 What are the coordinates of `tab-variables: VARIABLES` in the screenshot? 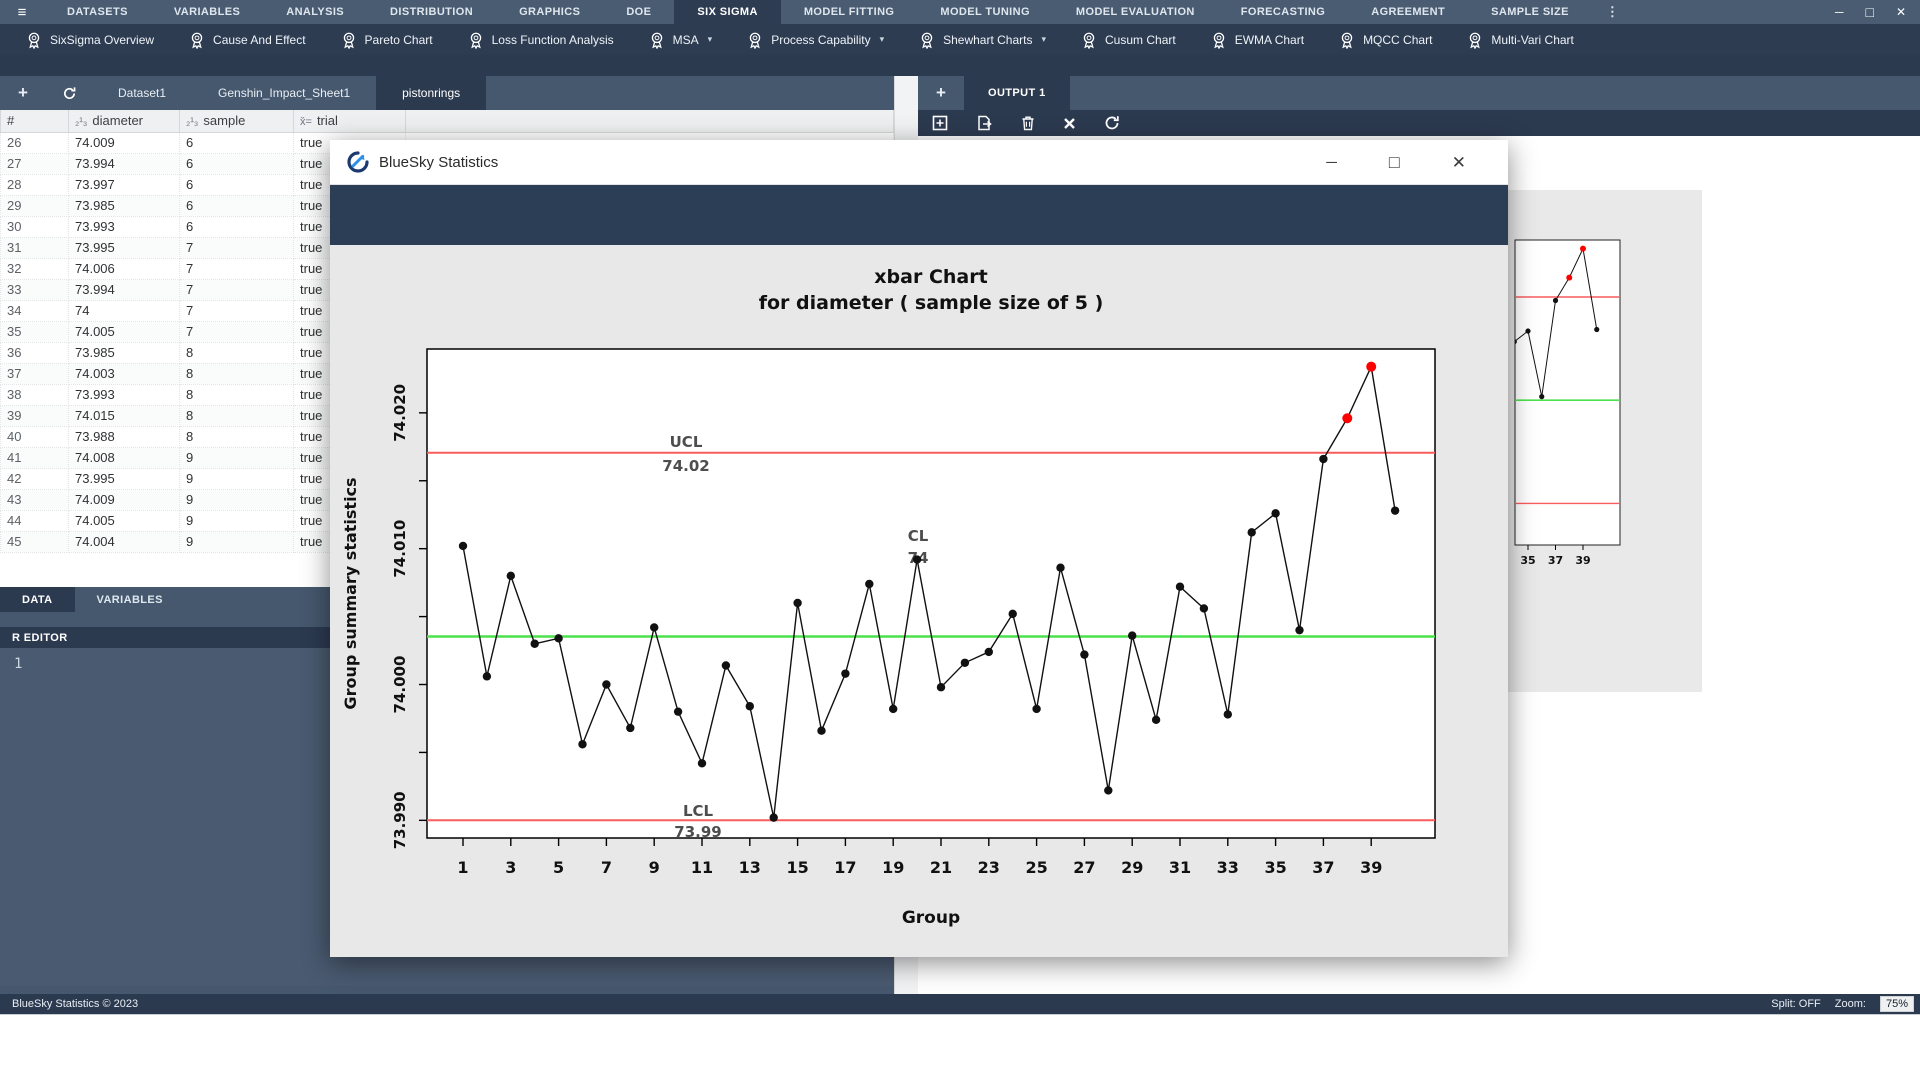 It's located at (129, 599).